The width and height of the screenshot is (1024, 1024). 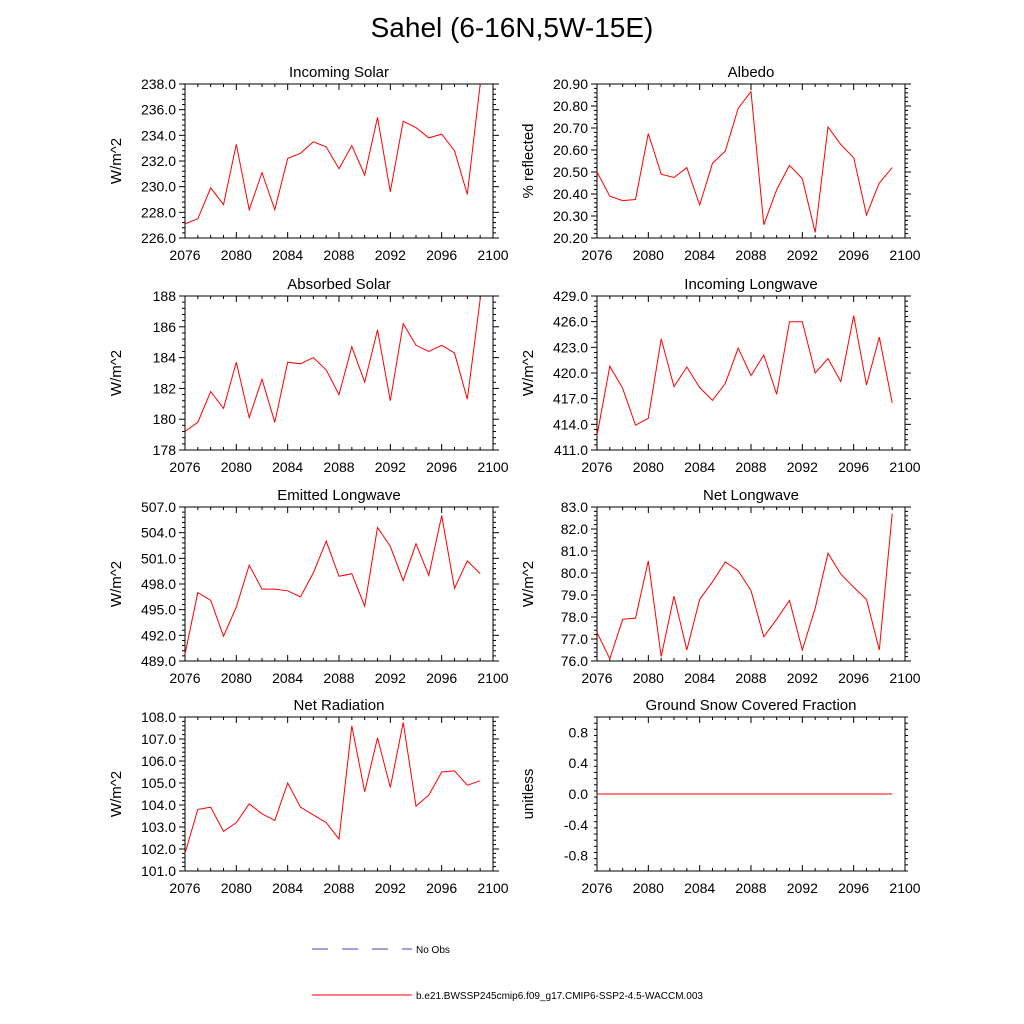 What do you see at coordinates (165, 388) in the screenshot?
I see `y-tick-label: 182` at bounding box center [165, 388].